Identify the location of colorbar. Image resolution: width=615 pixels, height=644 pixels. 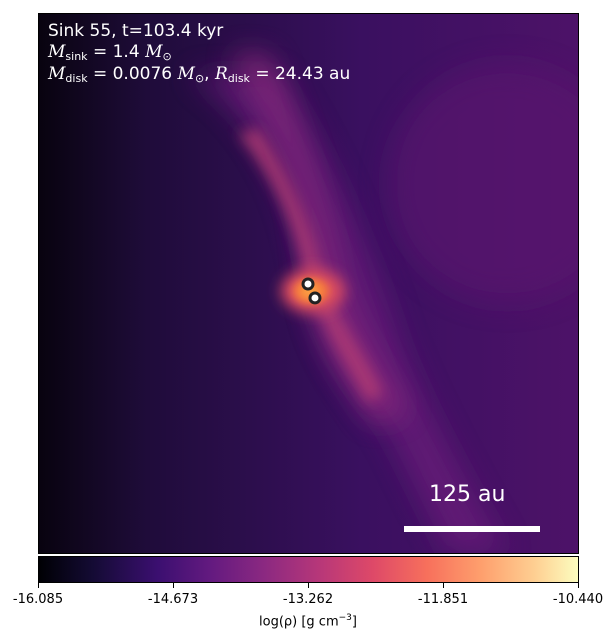
(308, 569).